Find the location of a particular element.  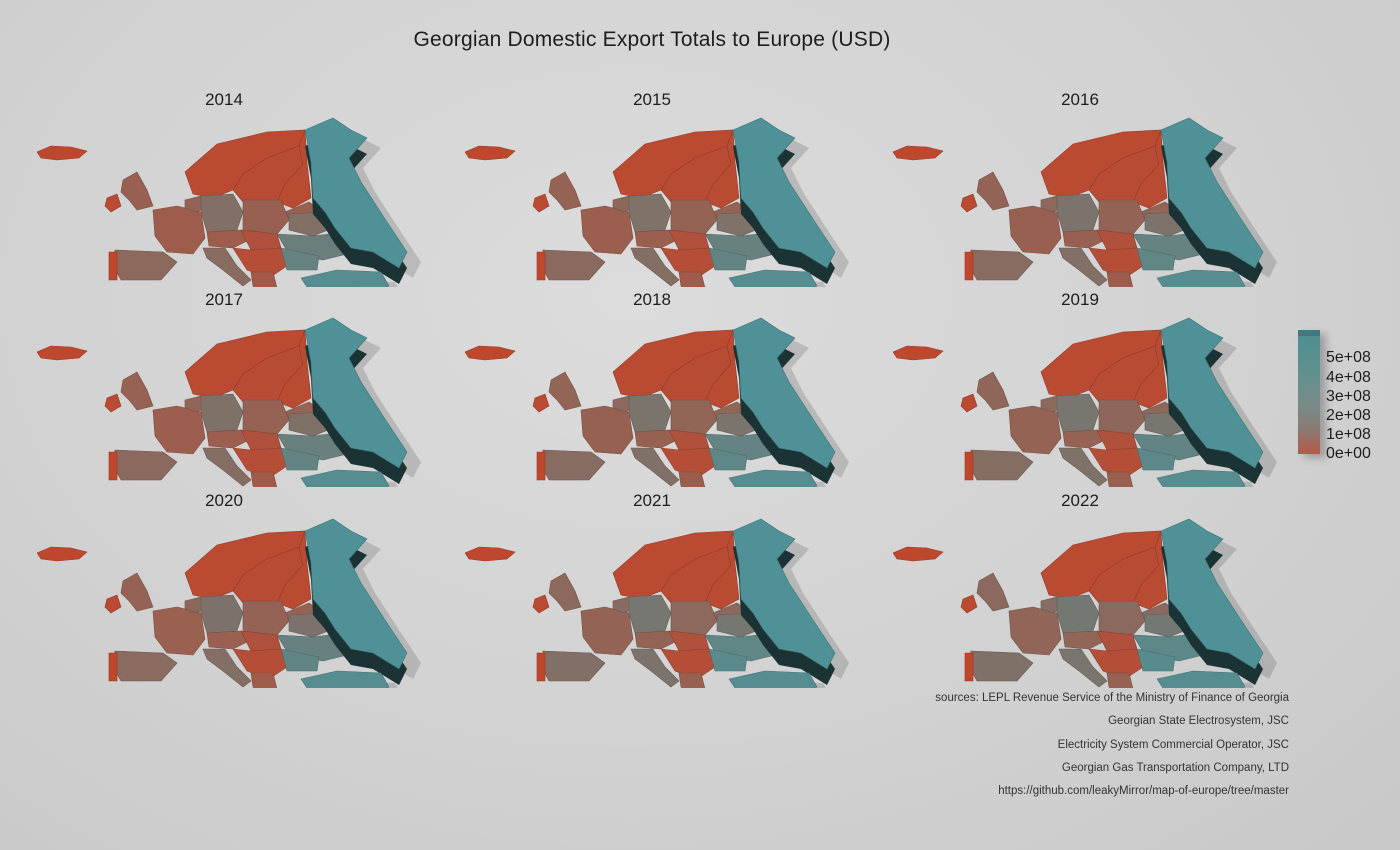

source-line: Georgian Gas Transportation Company, LTD is located at coordinates (1175, 767).